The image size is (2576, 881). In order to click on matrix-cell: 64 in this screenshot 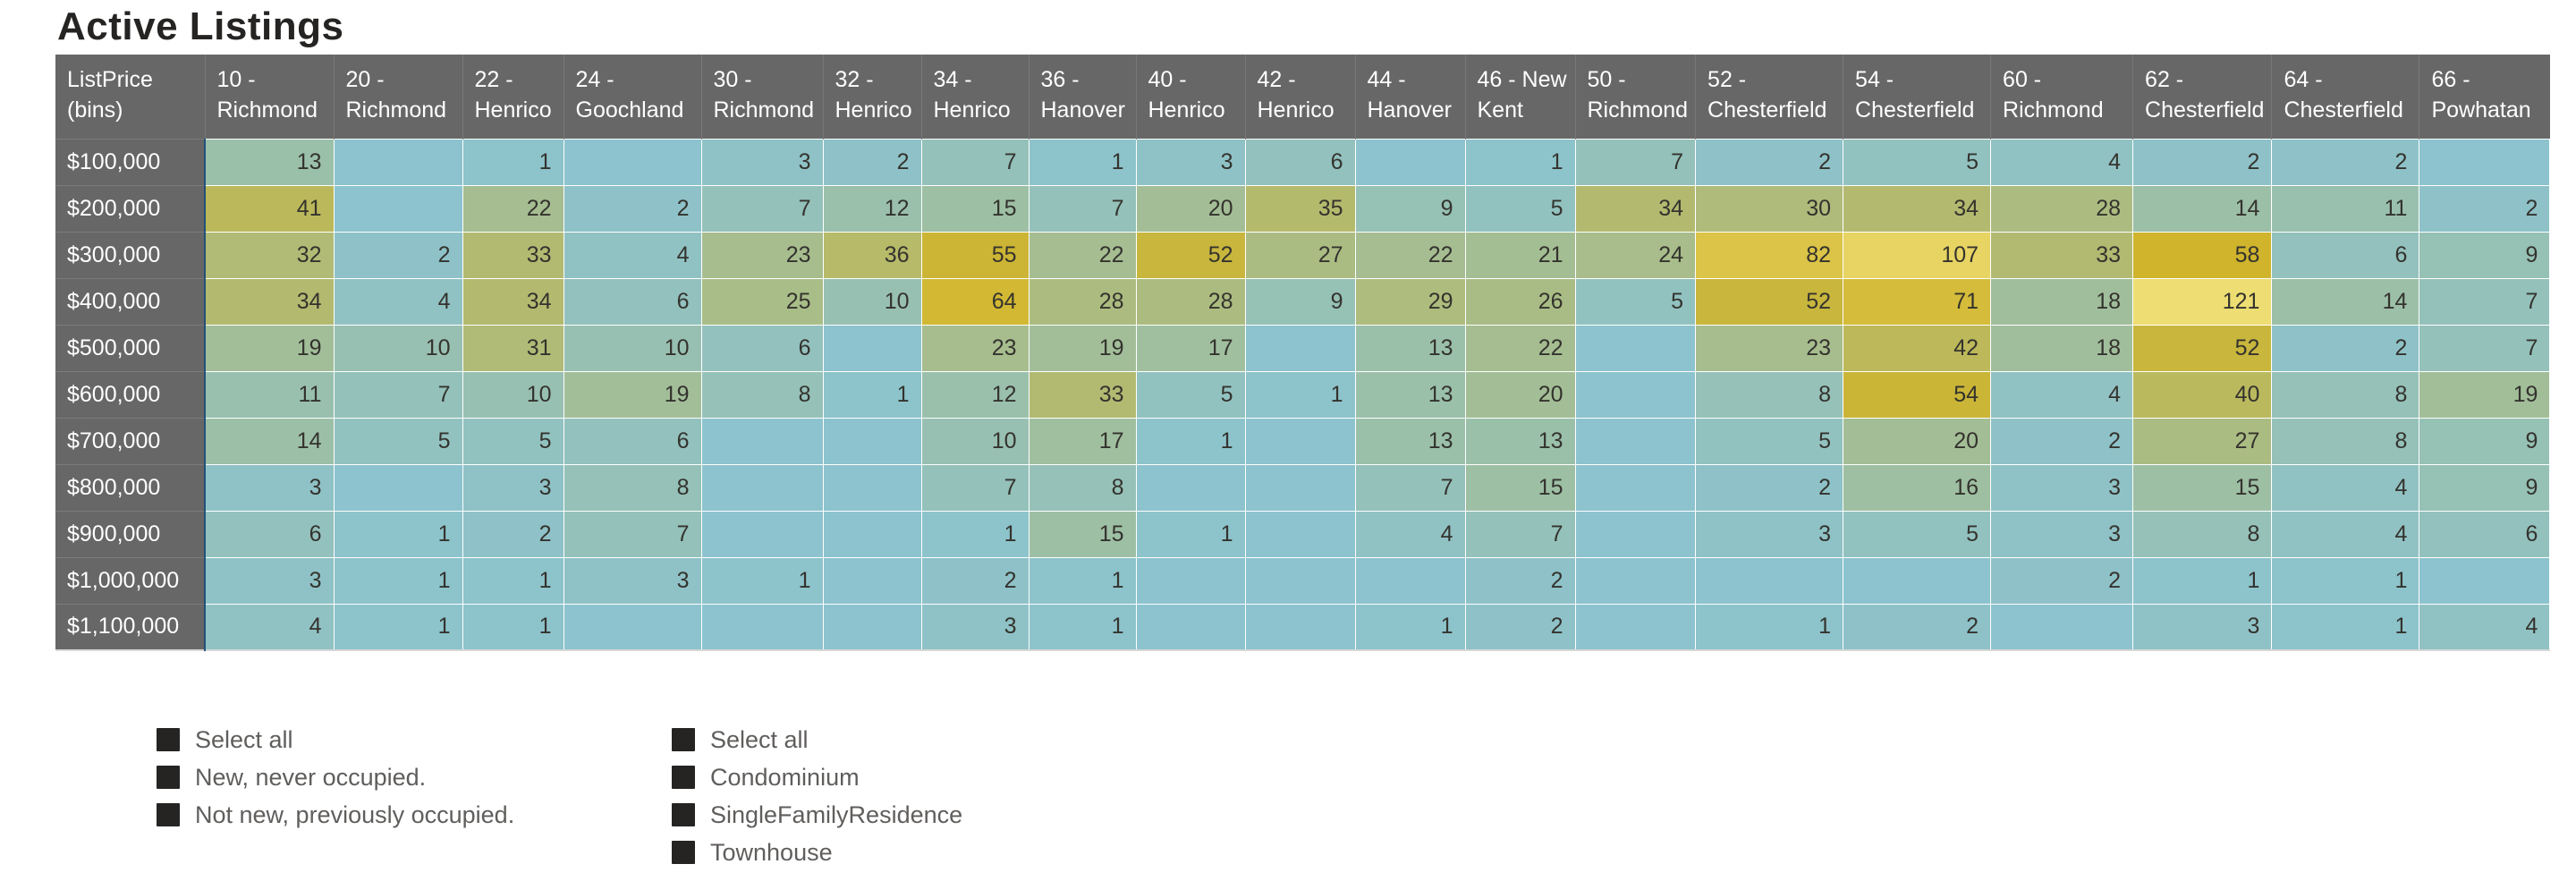, I will do `click(975, 301)`.